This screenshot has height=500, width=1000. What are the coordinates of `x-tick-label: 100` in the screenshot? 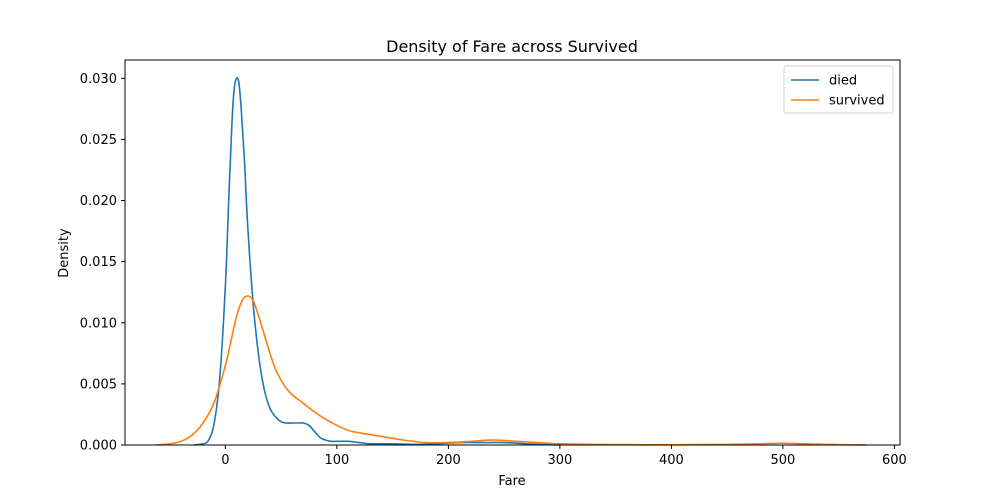 It's located at (336, 460).